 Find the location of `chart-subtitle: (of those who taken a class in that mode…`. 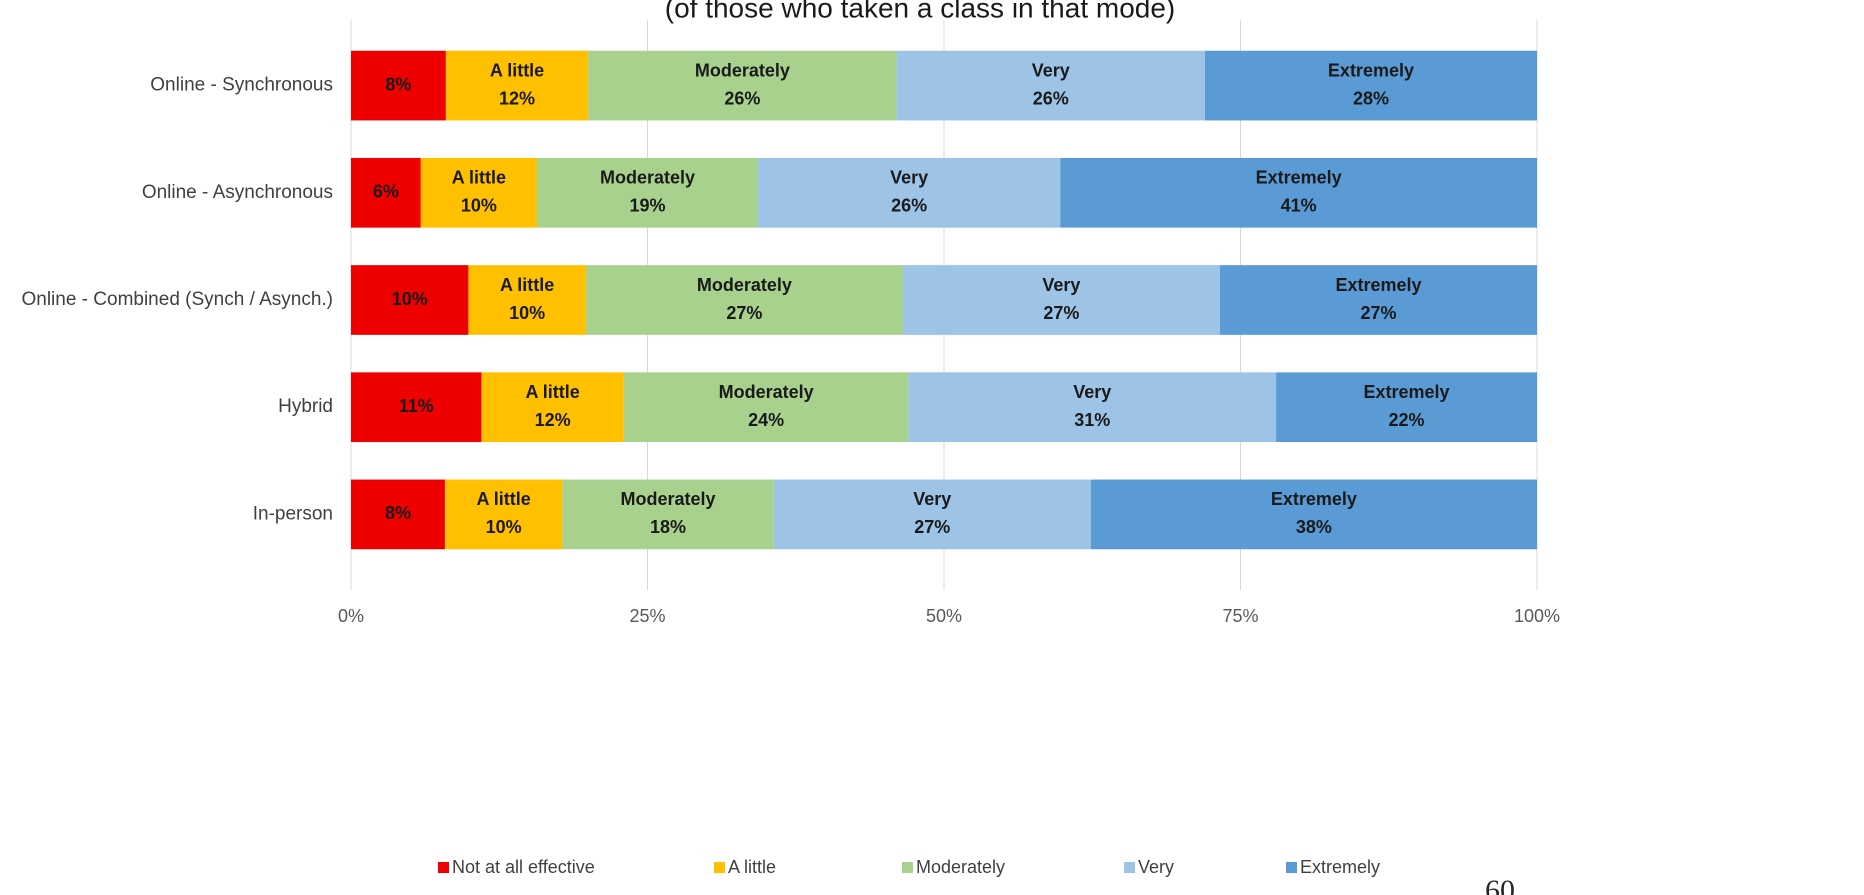

chart-subtitle: (of those who taken a class in that mode… is located at coordinates (920, 11).